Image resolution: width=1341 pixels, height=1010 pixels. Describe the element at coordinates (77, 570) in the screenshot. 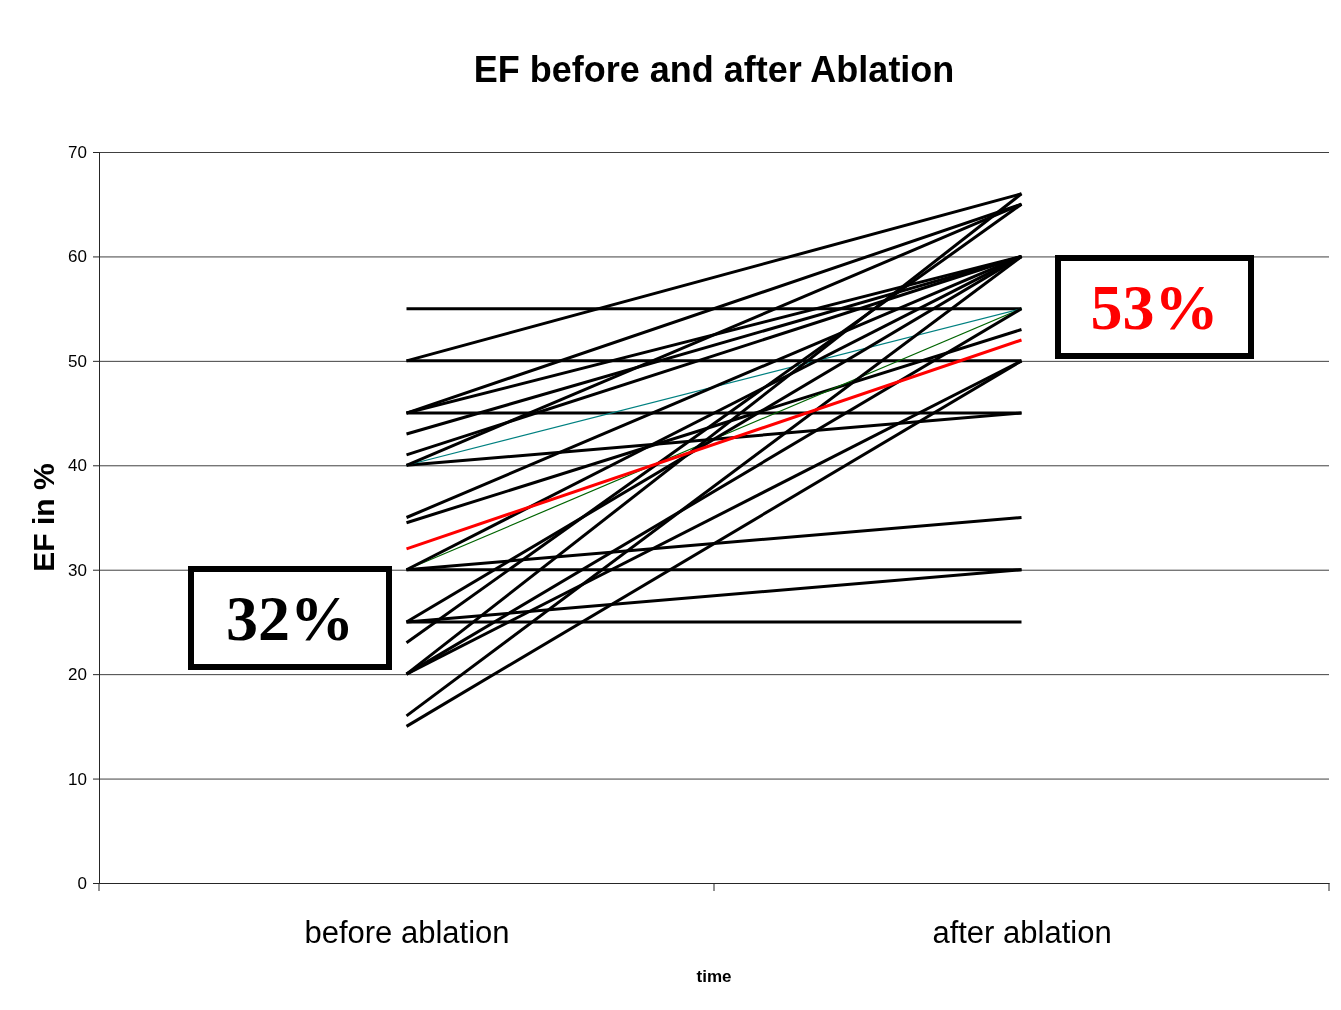

I see `y-tick-label: 30` at that location.